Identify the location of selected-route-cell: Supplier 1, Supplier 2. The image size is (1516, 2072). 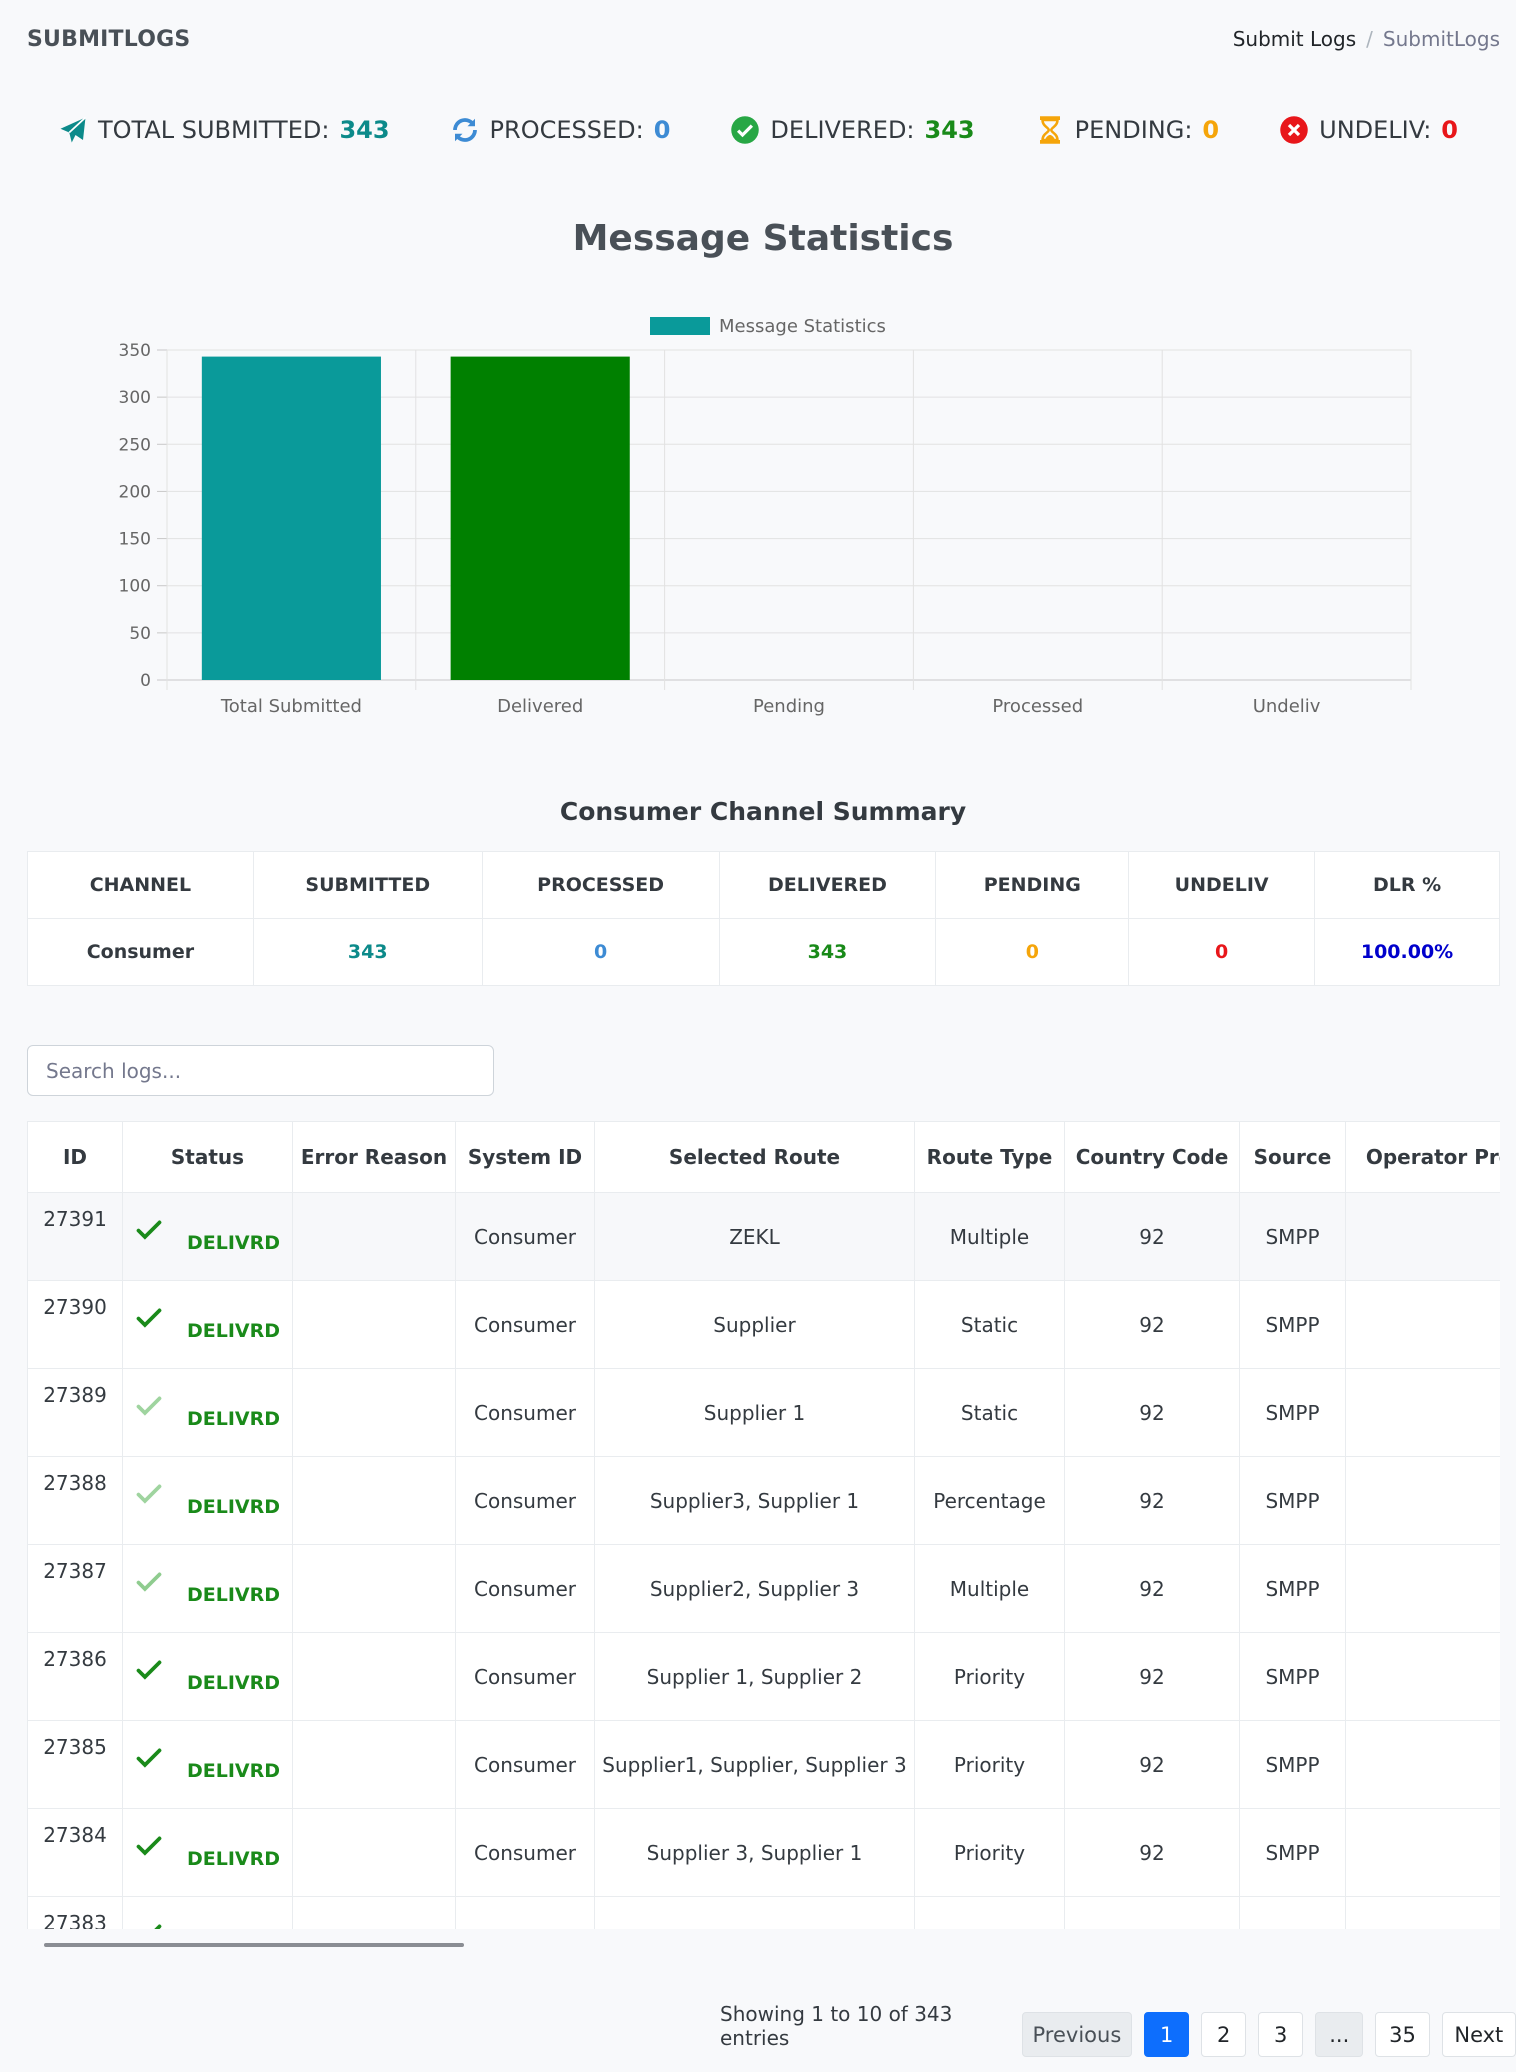
(754, 1676).